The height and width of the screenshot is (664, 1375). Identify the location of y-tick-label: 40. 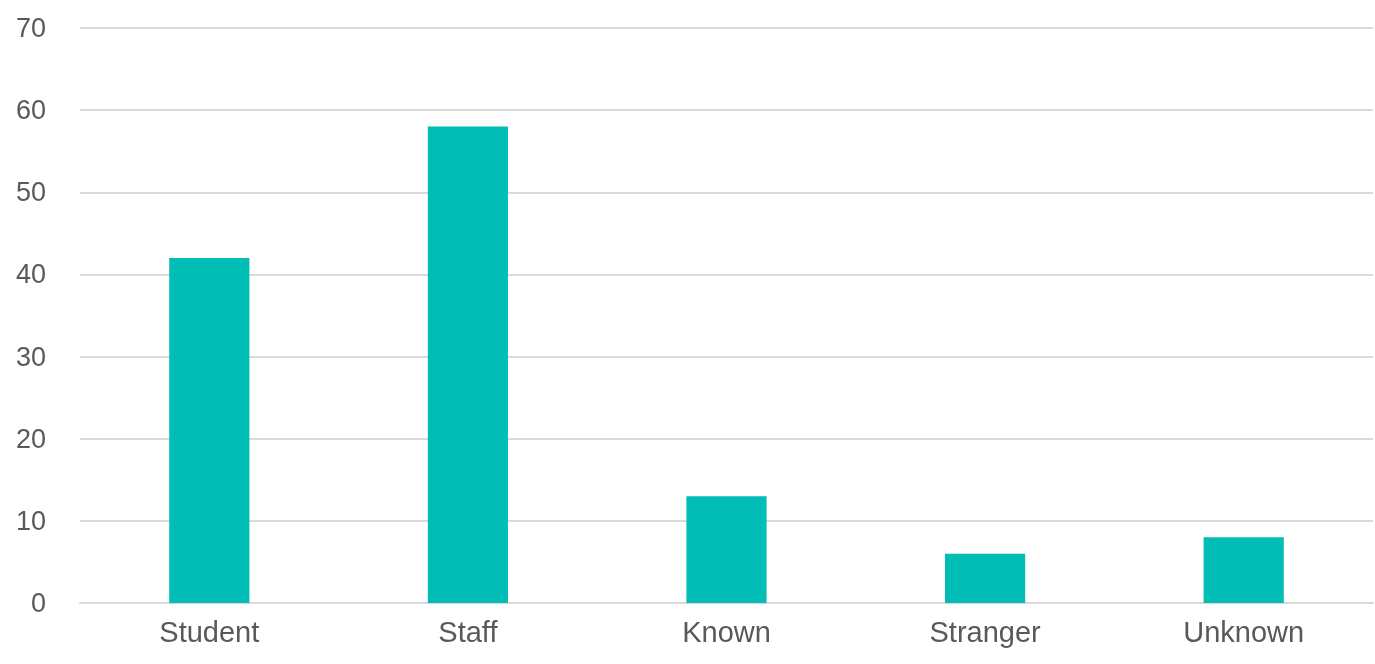
(30, 274).